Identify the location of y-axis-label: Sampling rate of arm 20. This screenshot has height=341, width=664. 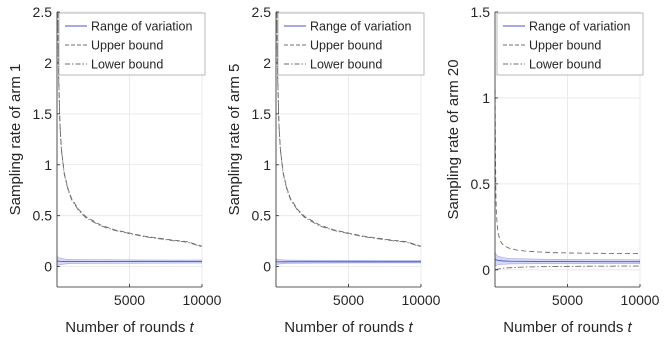
(453, 139).